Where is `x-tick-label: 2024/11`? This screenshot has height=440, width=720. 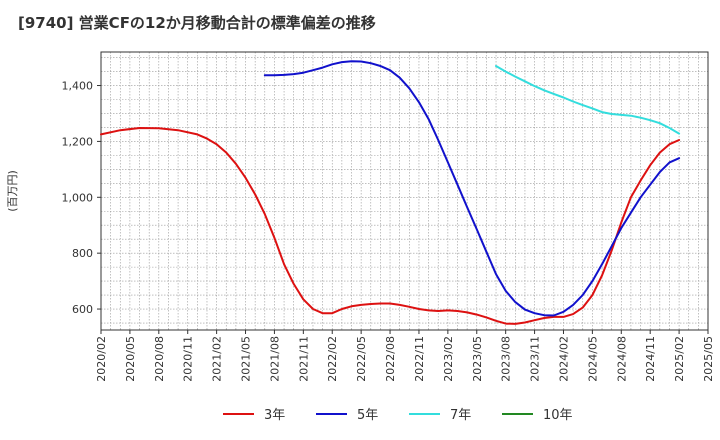
x-tick-label: 2024/11 is located at coordinates (650, 359).